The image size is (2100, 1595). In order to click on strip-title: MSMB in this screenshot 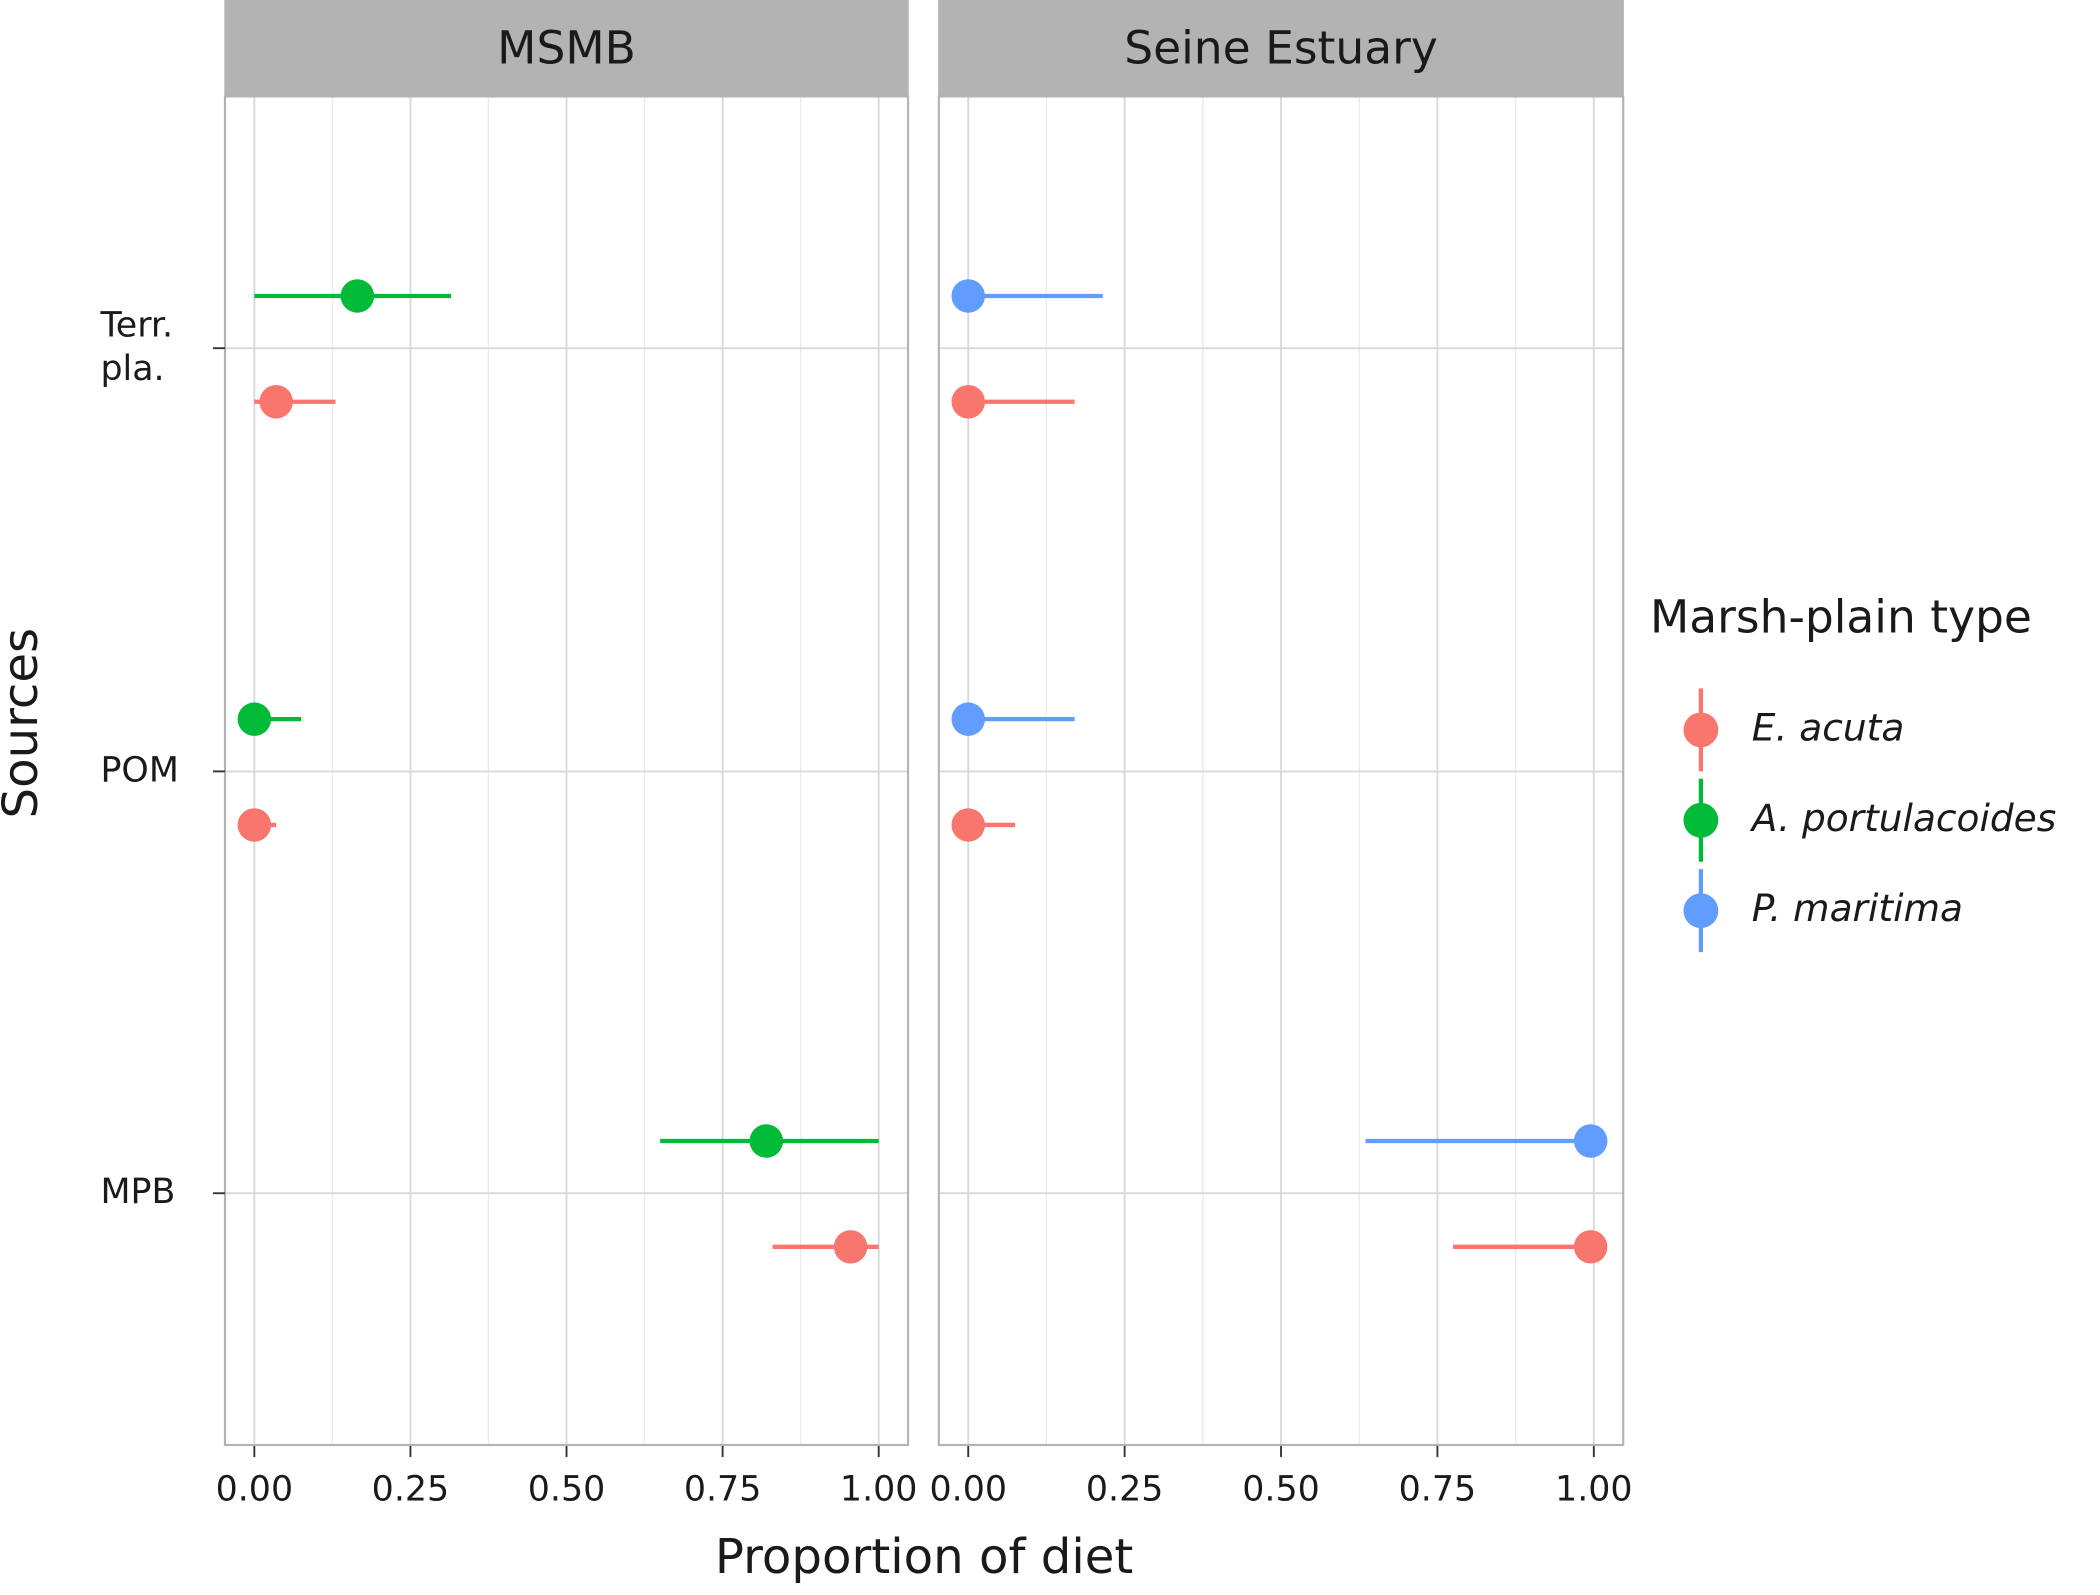, I will do `click(566, 47)`.